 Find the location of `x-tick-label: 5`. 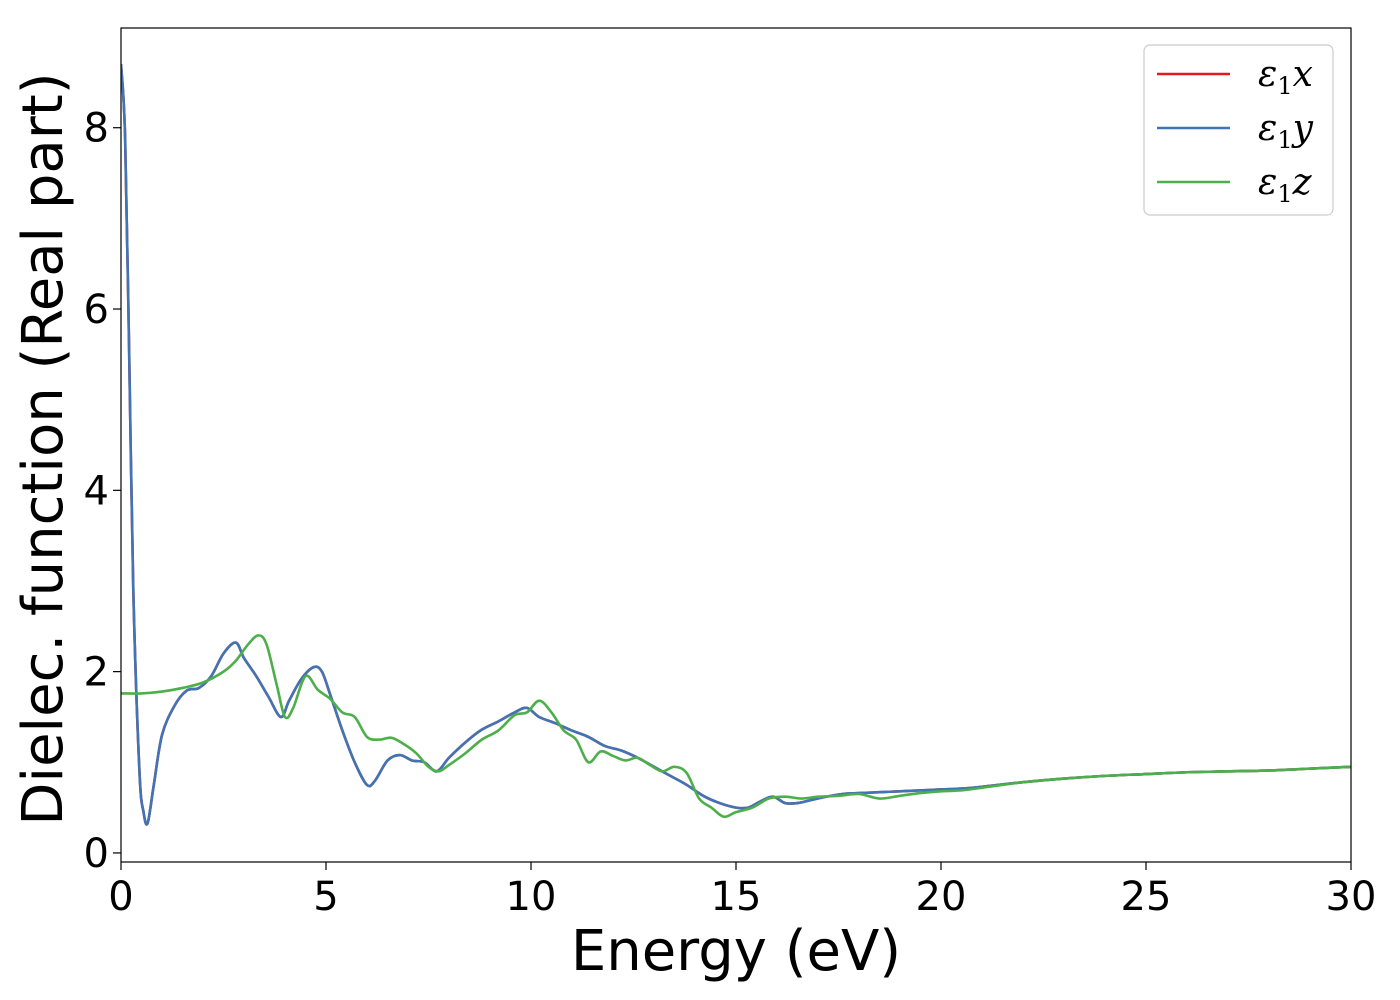

x-tick-label: 5 is located at coordinates (325, 897).